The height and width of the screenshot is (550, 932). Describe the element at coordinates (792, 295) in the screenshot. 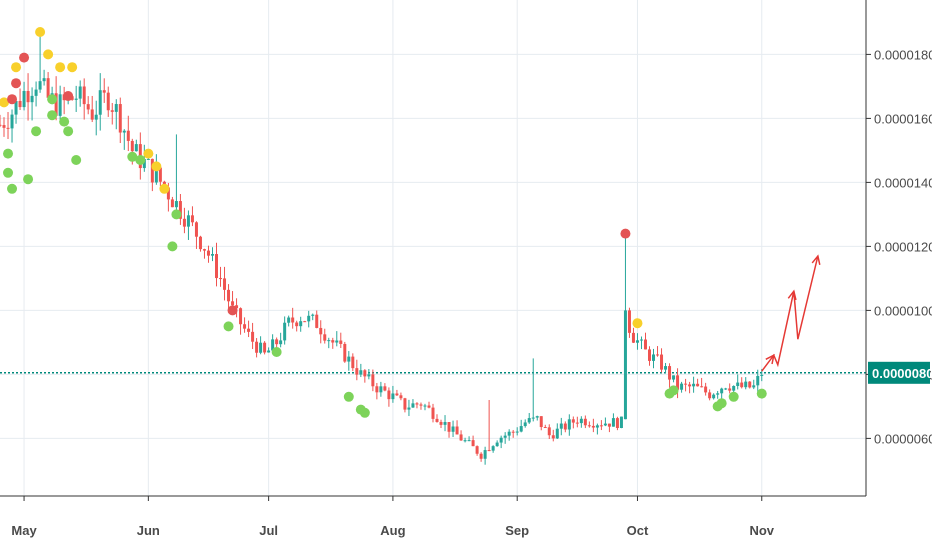

I see `projection-arrowhead` at that location.